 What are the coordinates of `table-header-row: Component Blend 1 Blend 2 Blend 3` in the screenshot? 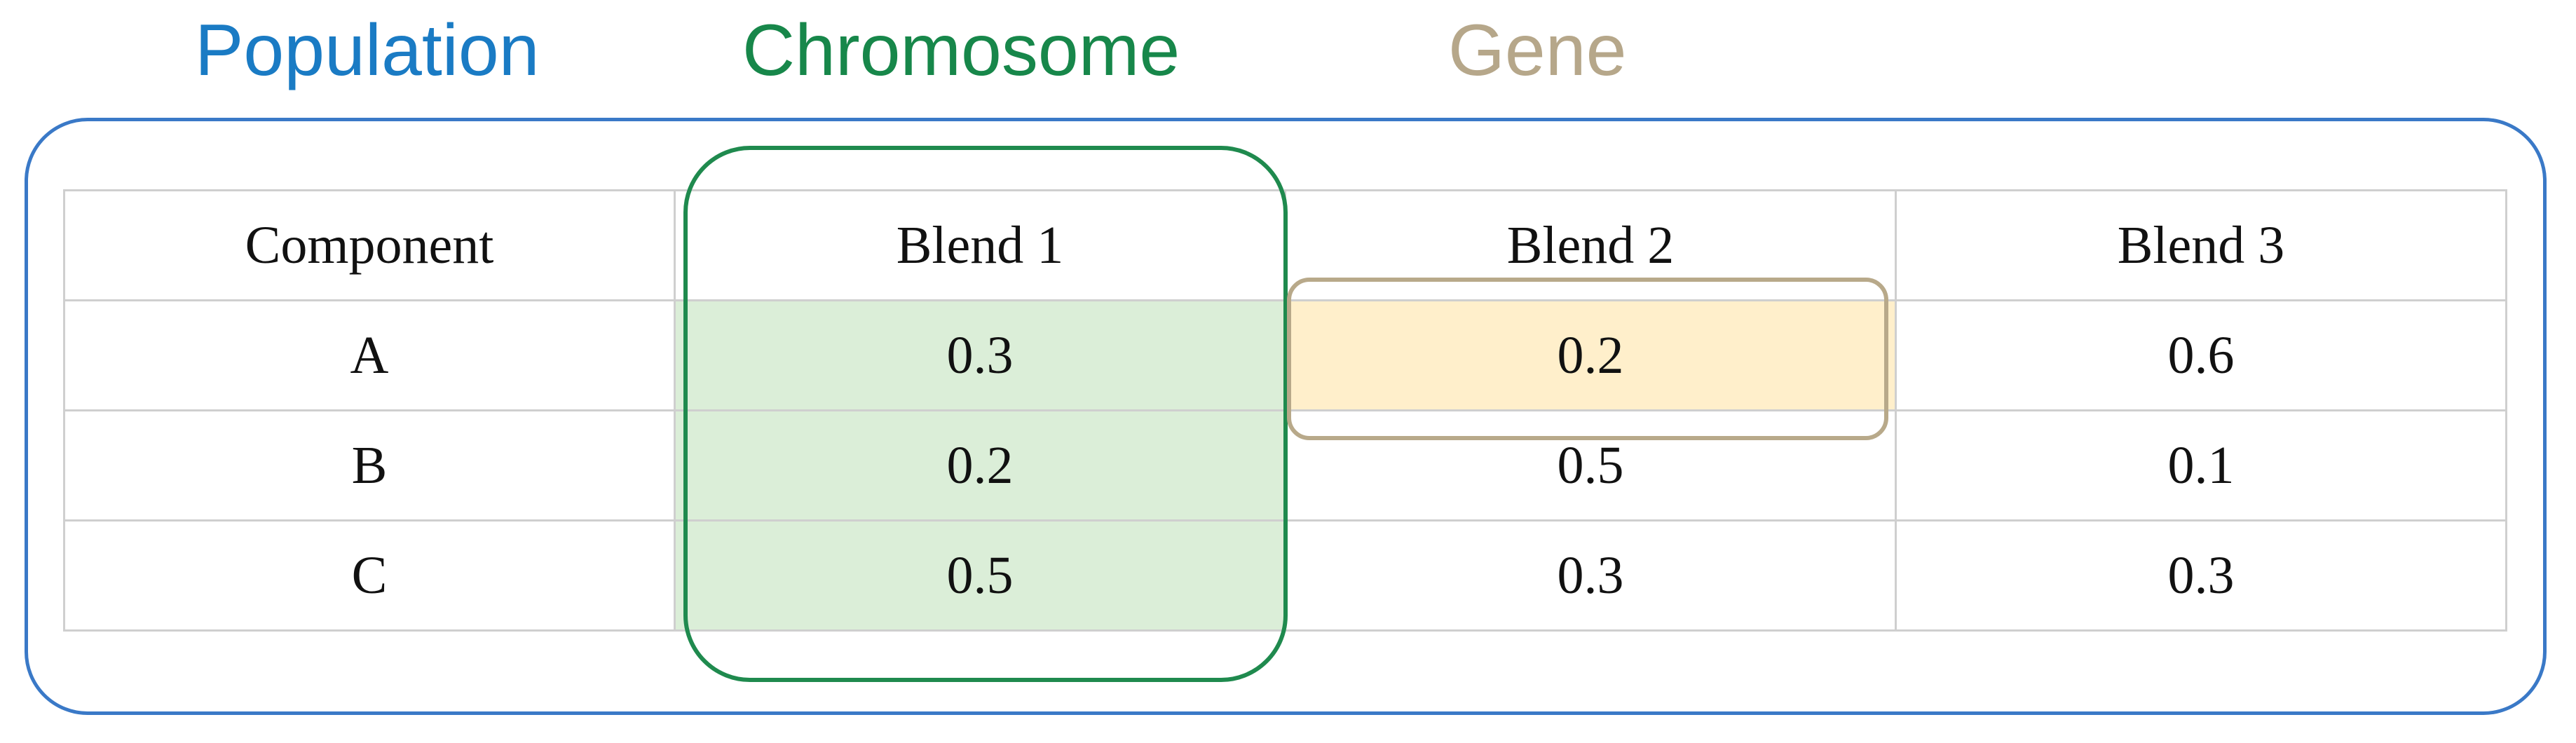 It's located at (1285, 245).